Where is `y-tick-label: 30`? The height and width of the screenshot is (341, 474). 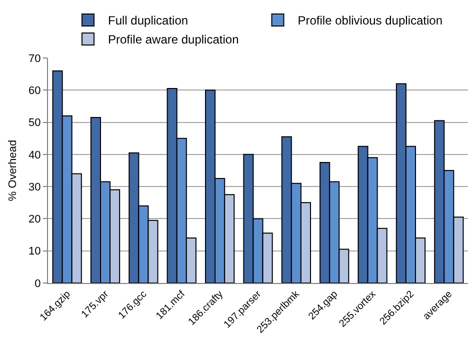
y-tick-label: 30 is located at coordinates (34, 187).